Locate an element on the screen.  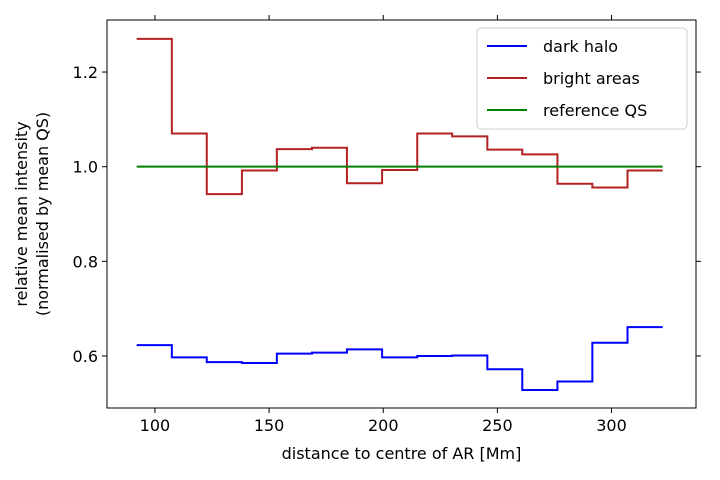
x-tick-label: 100 is located at coordinates (155, 425).